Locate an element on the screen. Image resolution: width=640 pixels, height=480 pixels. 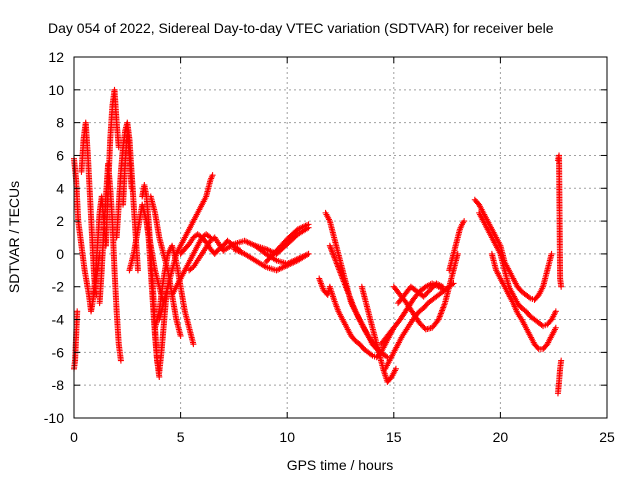
series-t34 is located at coordinates (559, 377).